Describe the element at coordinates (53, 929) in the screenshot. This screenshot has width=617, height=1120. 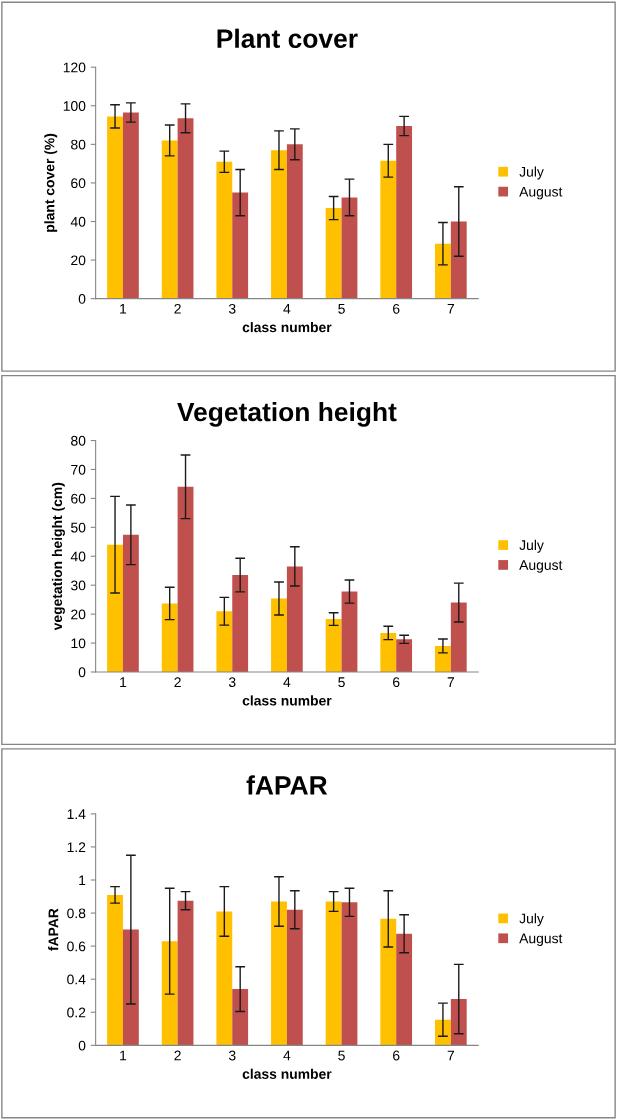
I see `y-axis-title: fAPAR` at that location.